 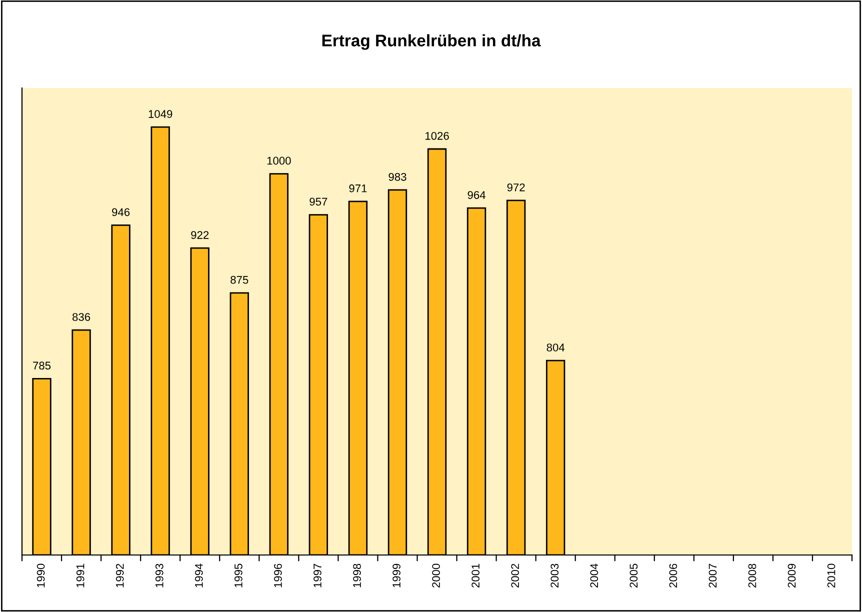 What do you see at coordinates (121, 212) in the screenshot?
I see `data-label: 946` at bounding box center [121, 212].